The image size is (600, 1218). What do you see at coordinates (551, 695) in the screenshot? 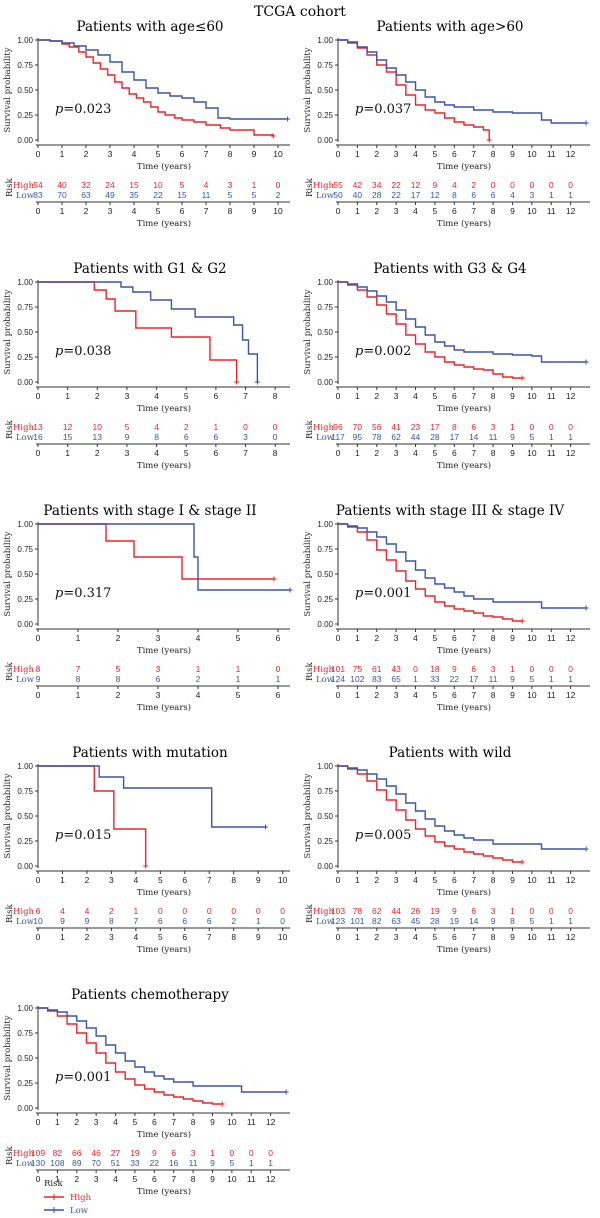
I see `risk-x-tick-label: 11` at bounding box center [551, 695].